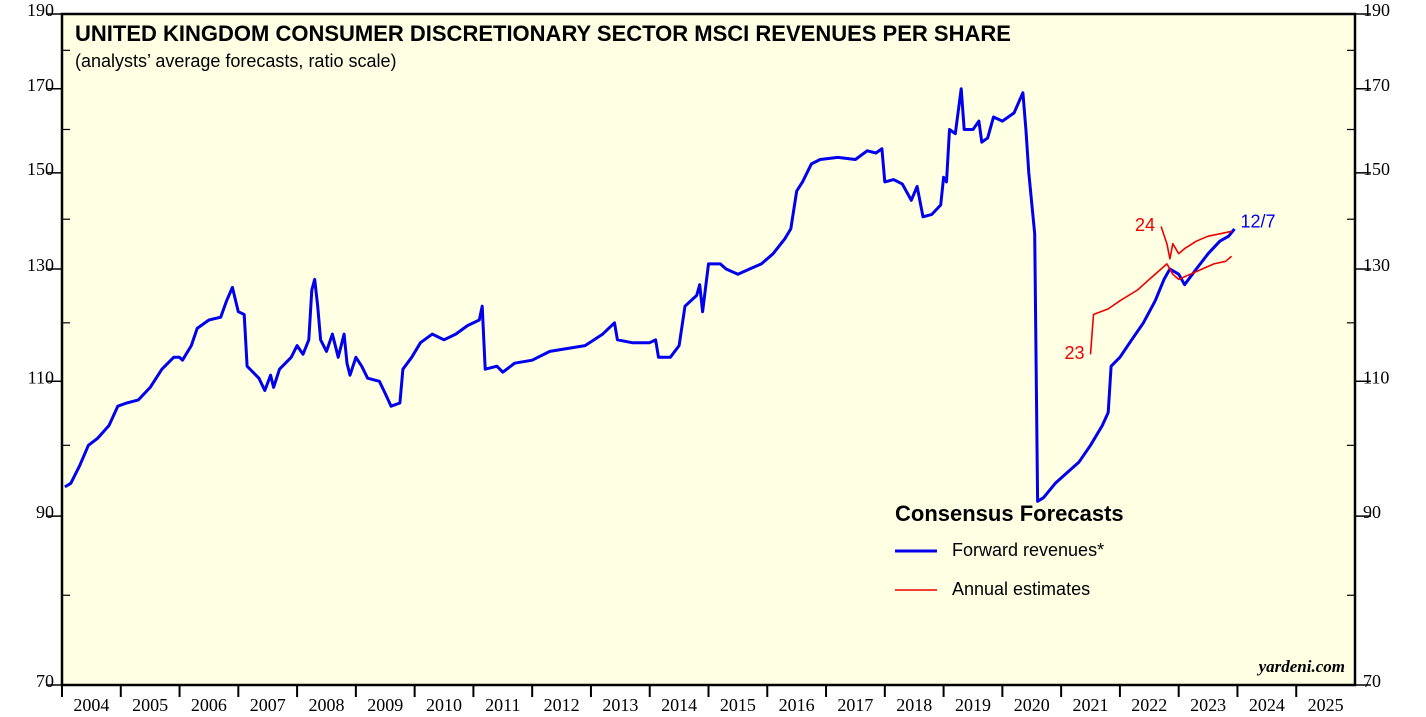  I want to click on series-label: 24, so click(1145, 225).